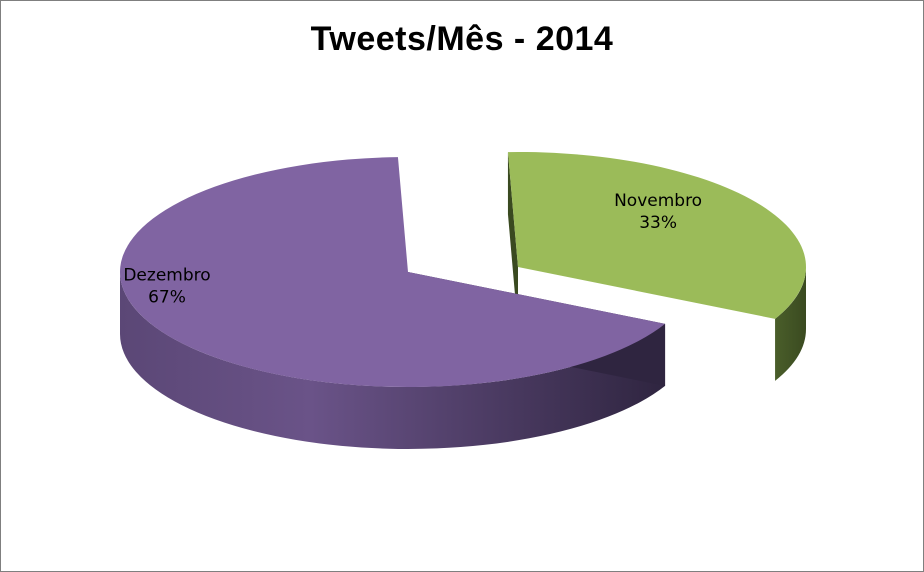 The height and width of the screenshot is (572, 924). I want to click on slice-percent-novembro: 33%, so click(658, 223).